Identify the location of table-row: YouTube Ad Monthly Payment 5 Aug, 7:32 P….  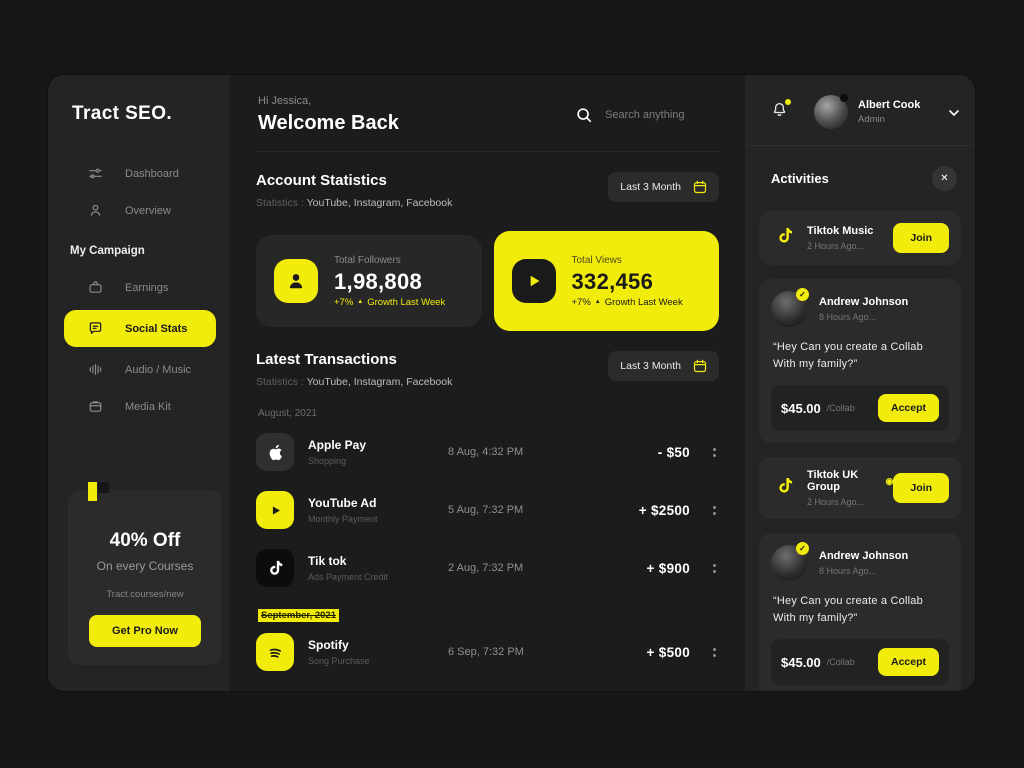
(487, 510).